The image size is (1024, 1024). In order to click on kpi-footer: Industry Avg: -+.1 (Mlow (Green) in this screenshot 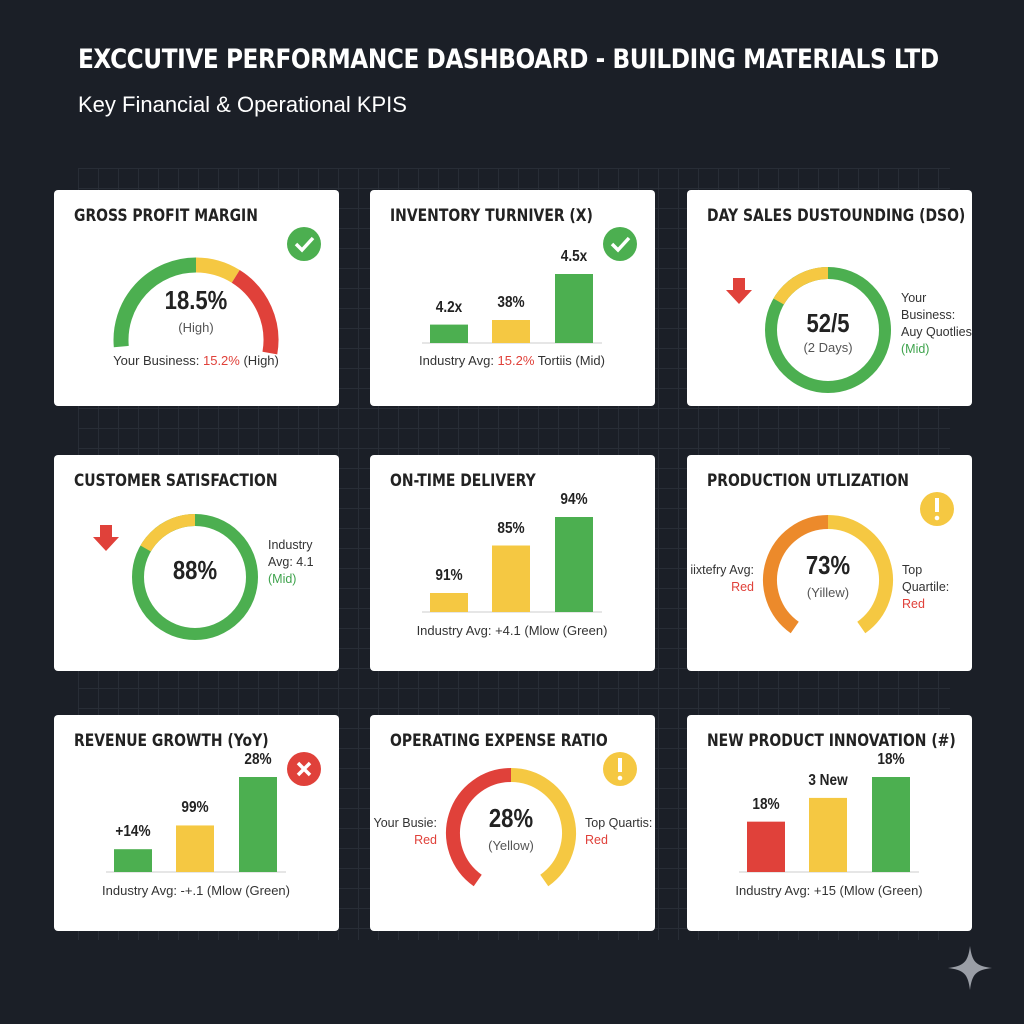, I will do `click(196, 890)`.